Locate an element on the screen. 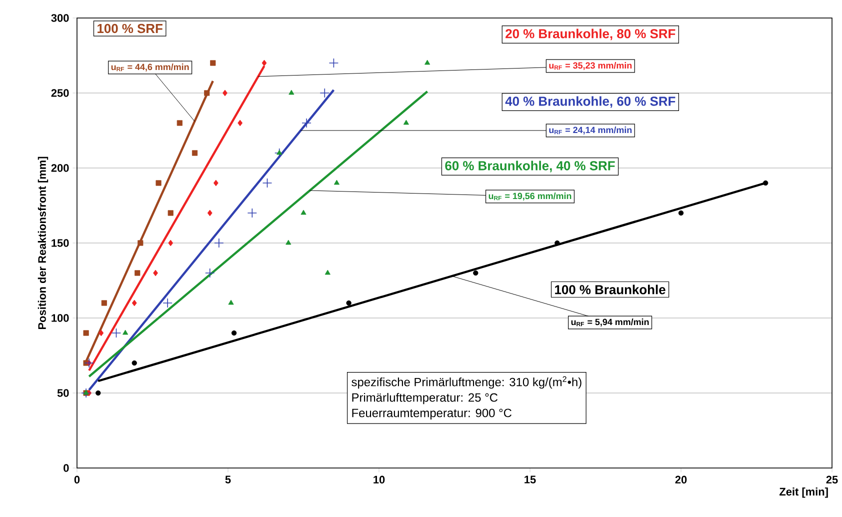 The image size is (842, 517). x-tick-label: 0 is located at coordinates (77, 480).